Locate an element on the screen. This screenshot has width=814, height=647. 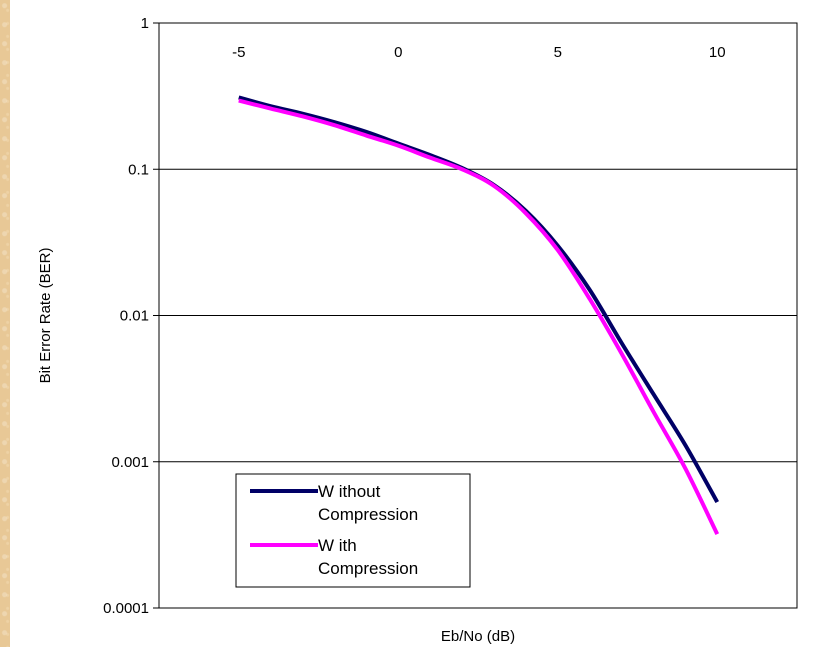
y-axis-ticks: 1 0.1 0.01 0.001 0.0001 is located at coordinates (131, 316).